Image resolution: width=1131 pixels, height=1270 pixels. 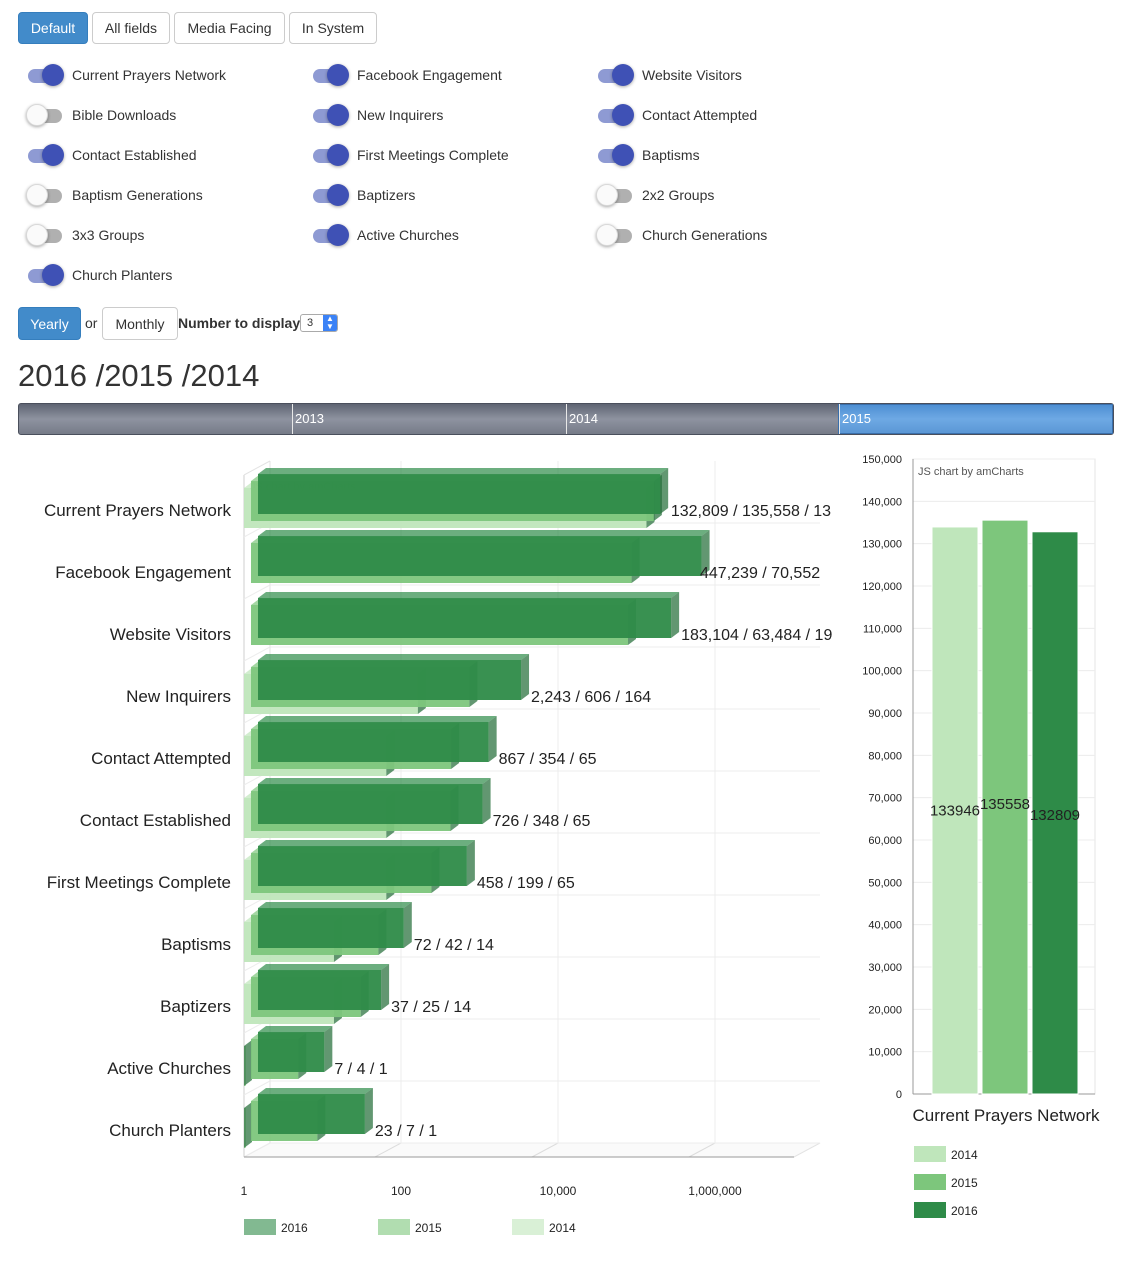 I want to click on category-label: Contact Attempted, so click(x=161, y=758).